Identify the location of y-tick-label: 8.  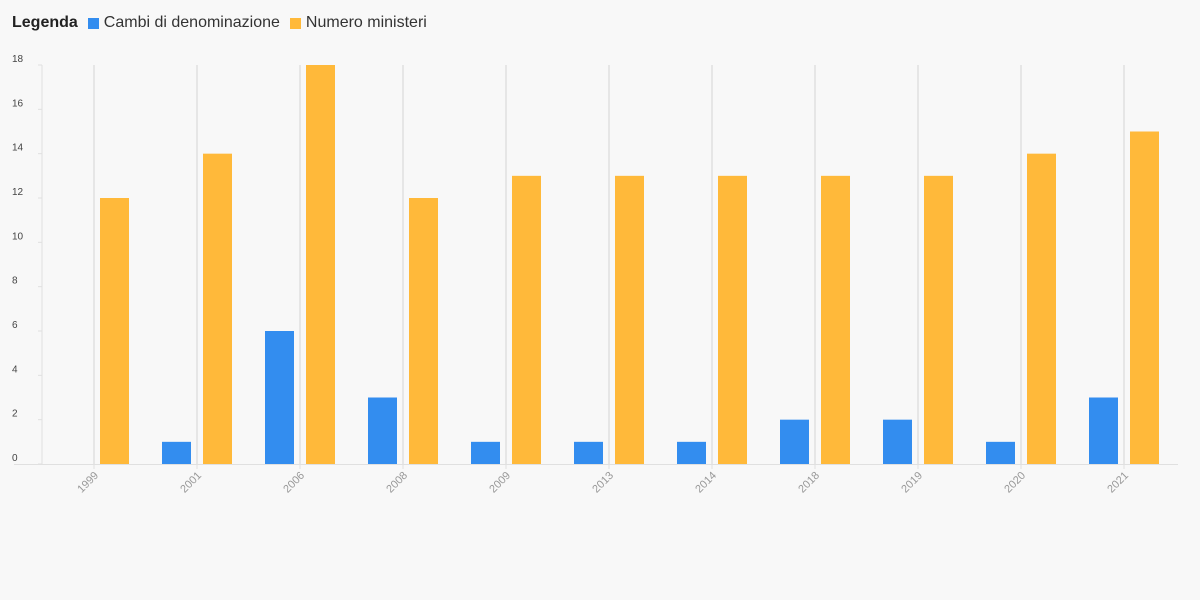
(15, 281).